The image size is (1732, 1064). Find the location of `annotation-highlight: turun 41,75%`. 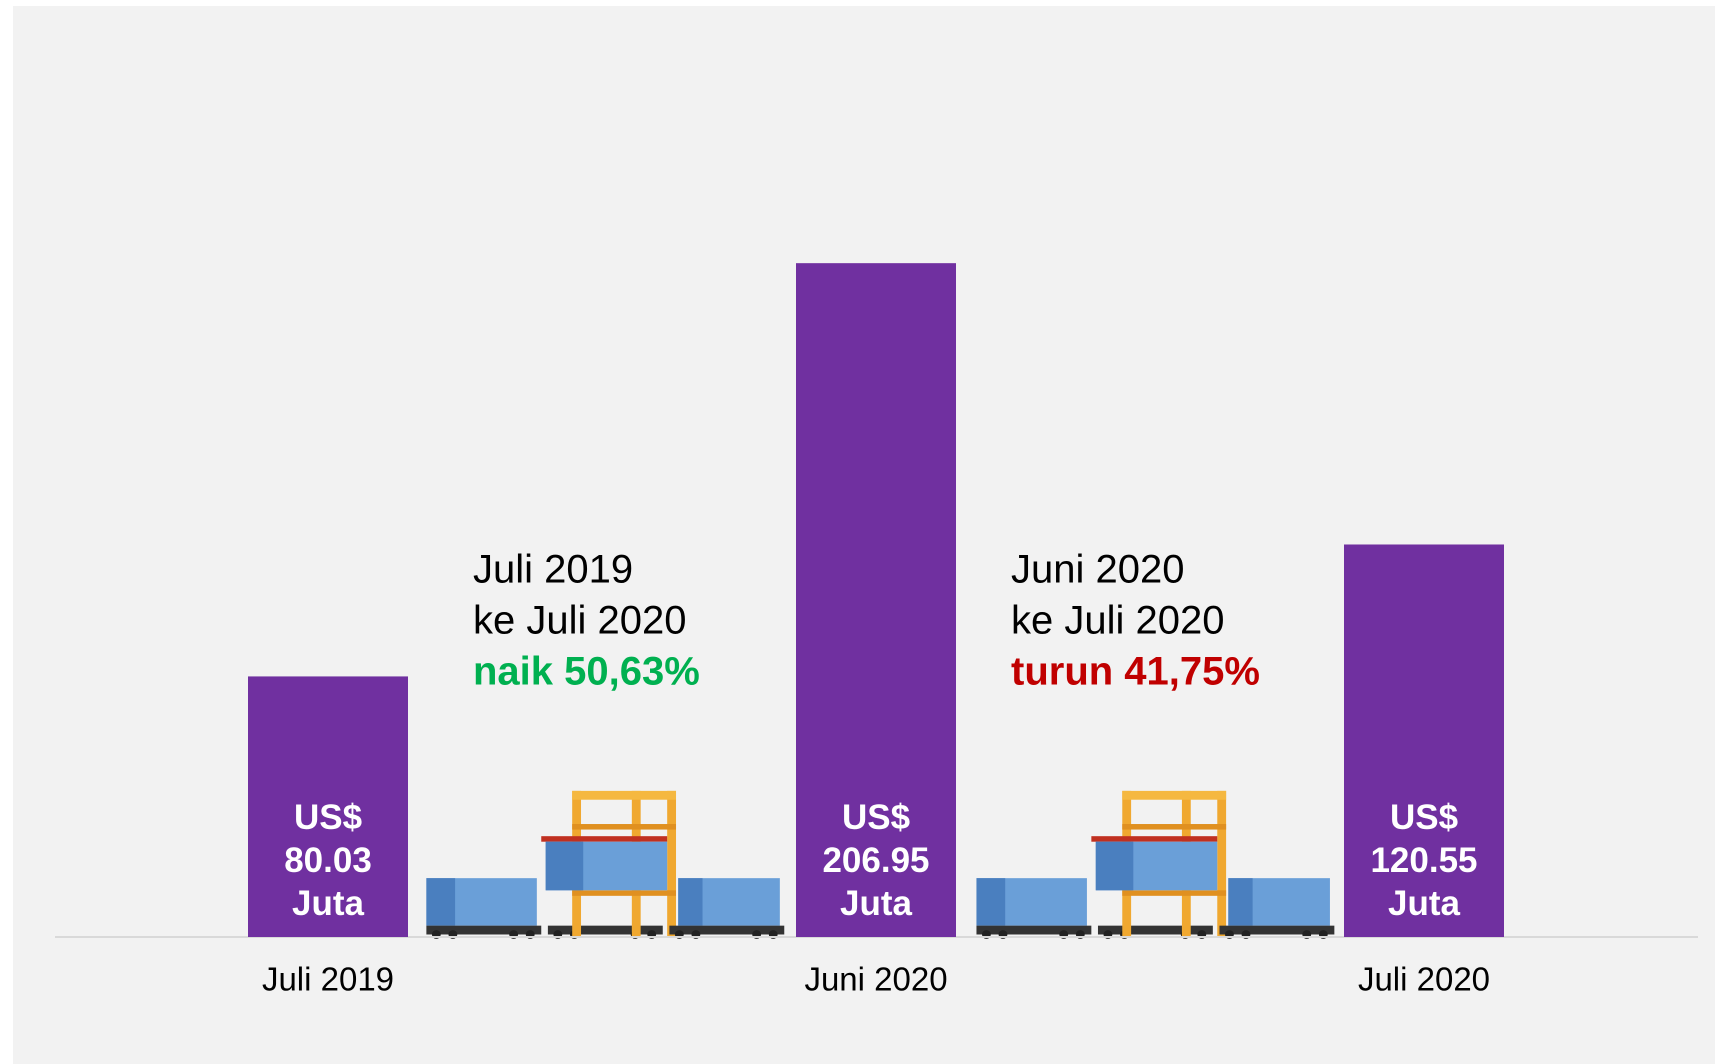

annotation-highlight: turun 41,75% is located at coordinates (1135, 672).